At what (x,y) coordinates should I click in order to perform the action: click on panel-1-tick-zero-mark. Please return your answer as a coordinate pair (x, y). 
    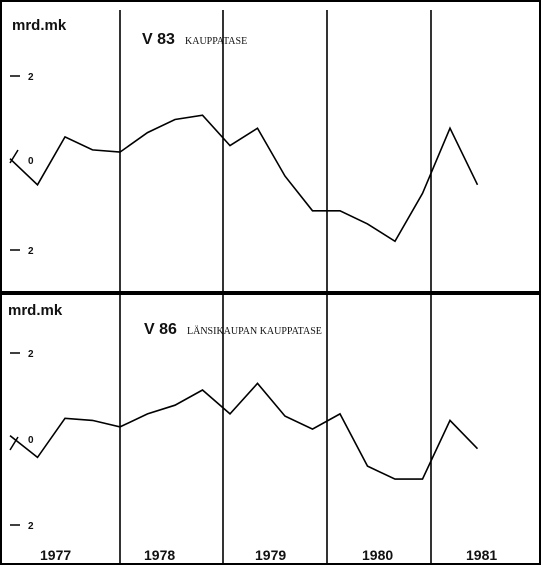
    Looking at the image, I should click on (14, 156).